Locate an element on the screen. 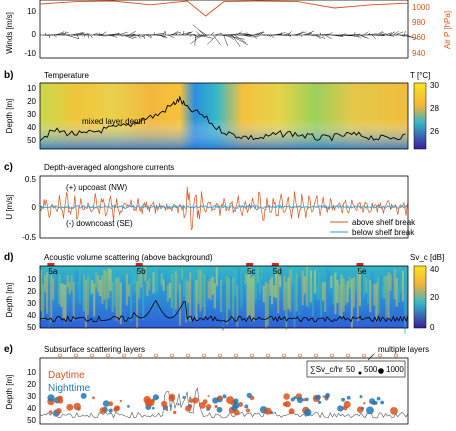 Image resolution: width=456 pixels, height=431 pixels. depth-tick: 40 is located at coordinates (31, 408).